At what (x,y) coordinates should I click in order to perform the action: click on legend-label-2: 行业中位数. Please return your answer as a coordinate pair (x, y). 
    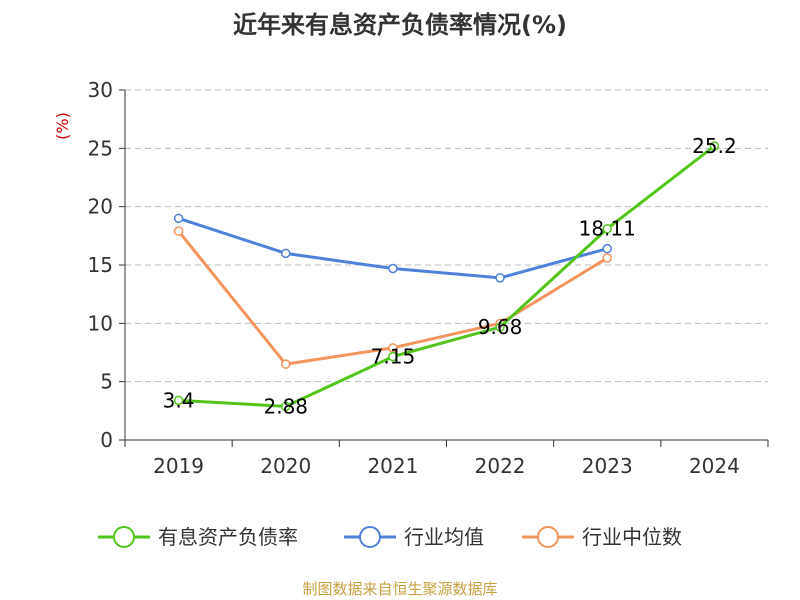
    Looking at the image, I should click on (632, 537).